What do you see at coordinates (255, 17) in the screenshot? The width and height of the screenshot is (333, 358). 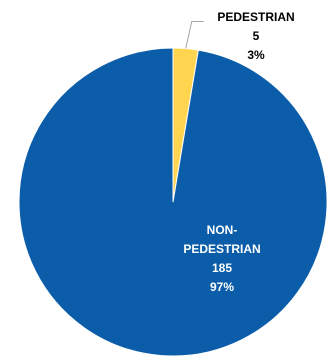 I see `data-label-pedestrian-name-0: PEDESTRIAN` at bounding box center [255, 17].